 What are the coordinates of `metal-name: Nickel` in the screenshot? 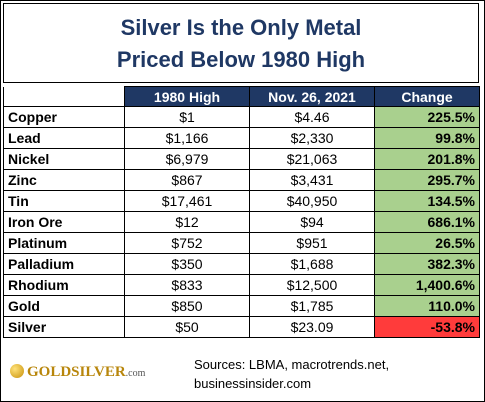 It's located at (64, 159).